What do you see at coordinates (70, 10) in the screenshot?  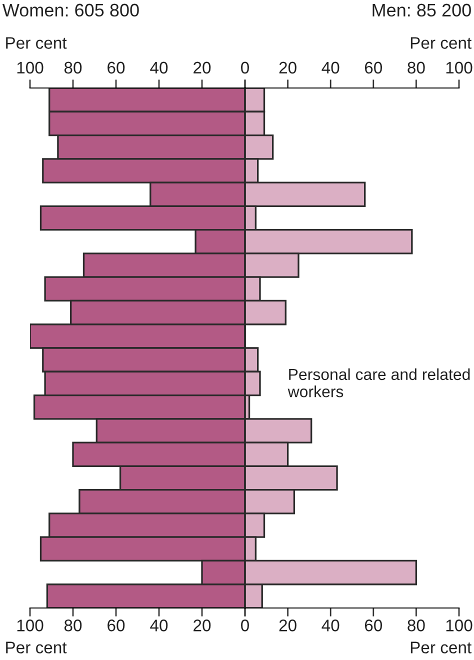 I see `chart-title: Women: 605 800` at bounding box center [70, 10].